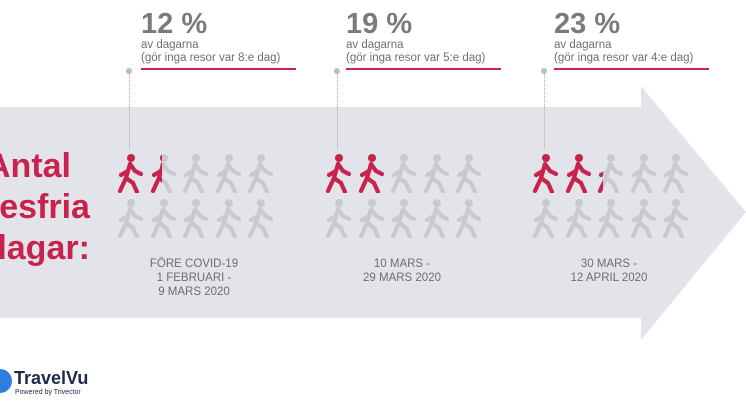  Describe the element at coordinates (48, 392) in the screenshot. I see `logo-tagline: Powered by Trivector` at that location.